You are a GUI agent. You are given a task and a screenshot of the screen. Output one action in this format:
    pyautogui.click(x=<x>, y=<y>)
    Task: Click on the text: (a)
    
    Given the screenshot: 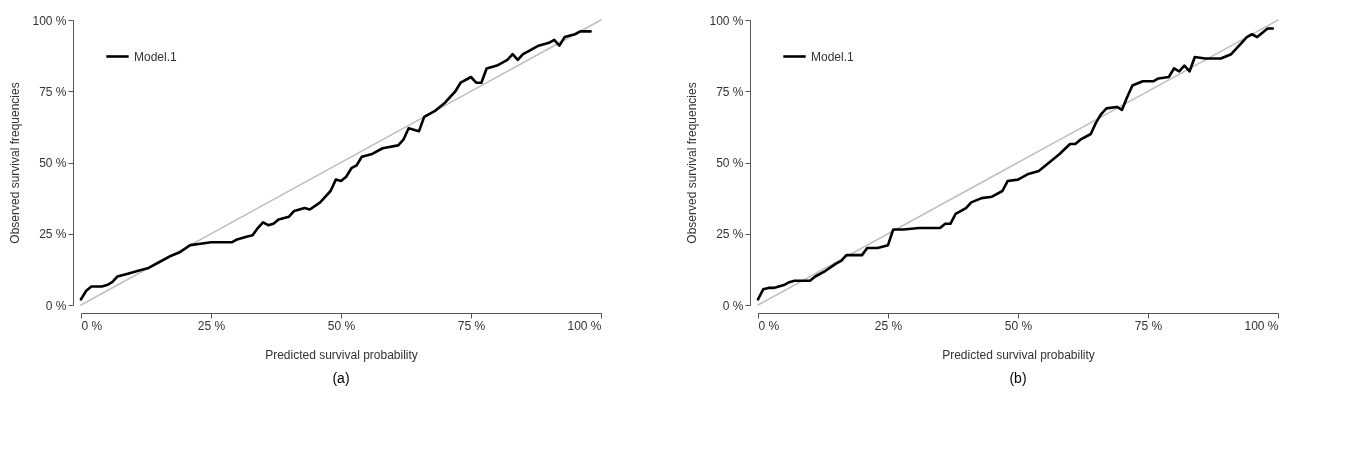 What is the action you would take?
    pyautogui.click(x=341, y=378)
    